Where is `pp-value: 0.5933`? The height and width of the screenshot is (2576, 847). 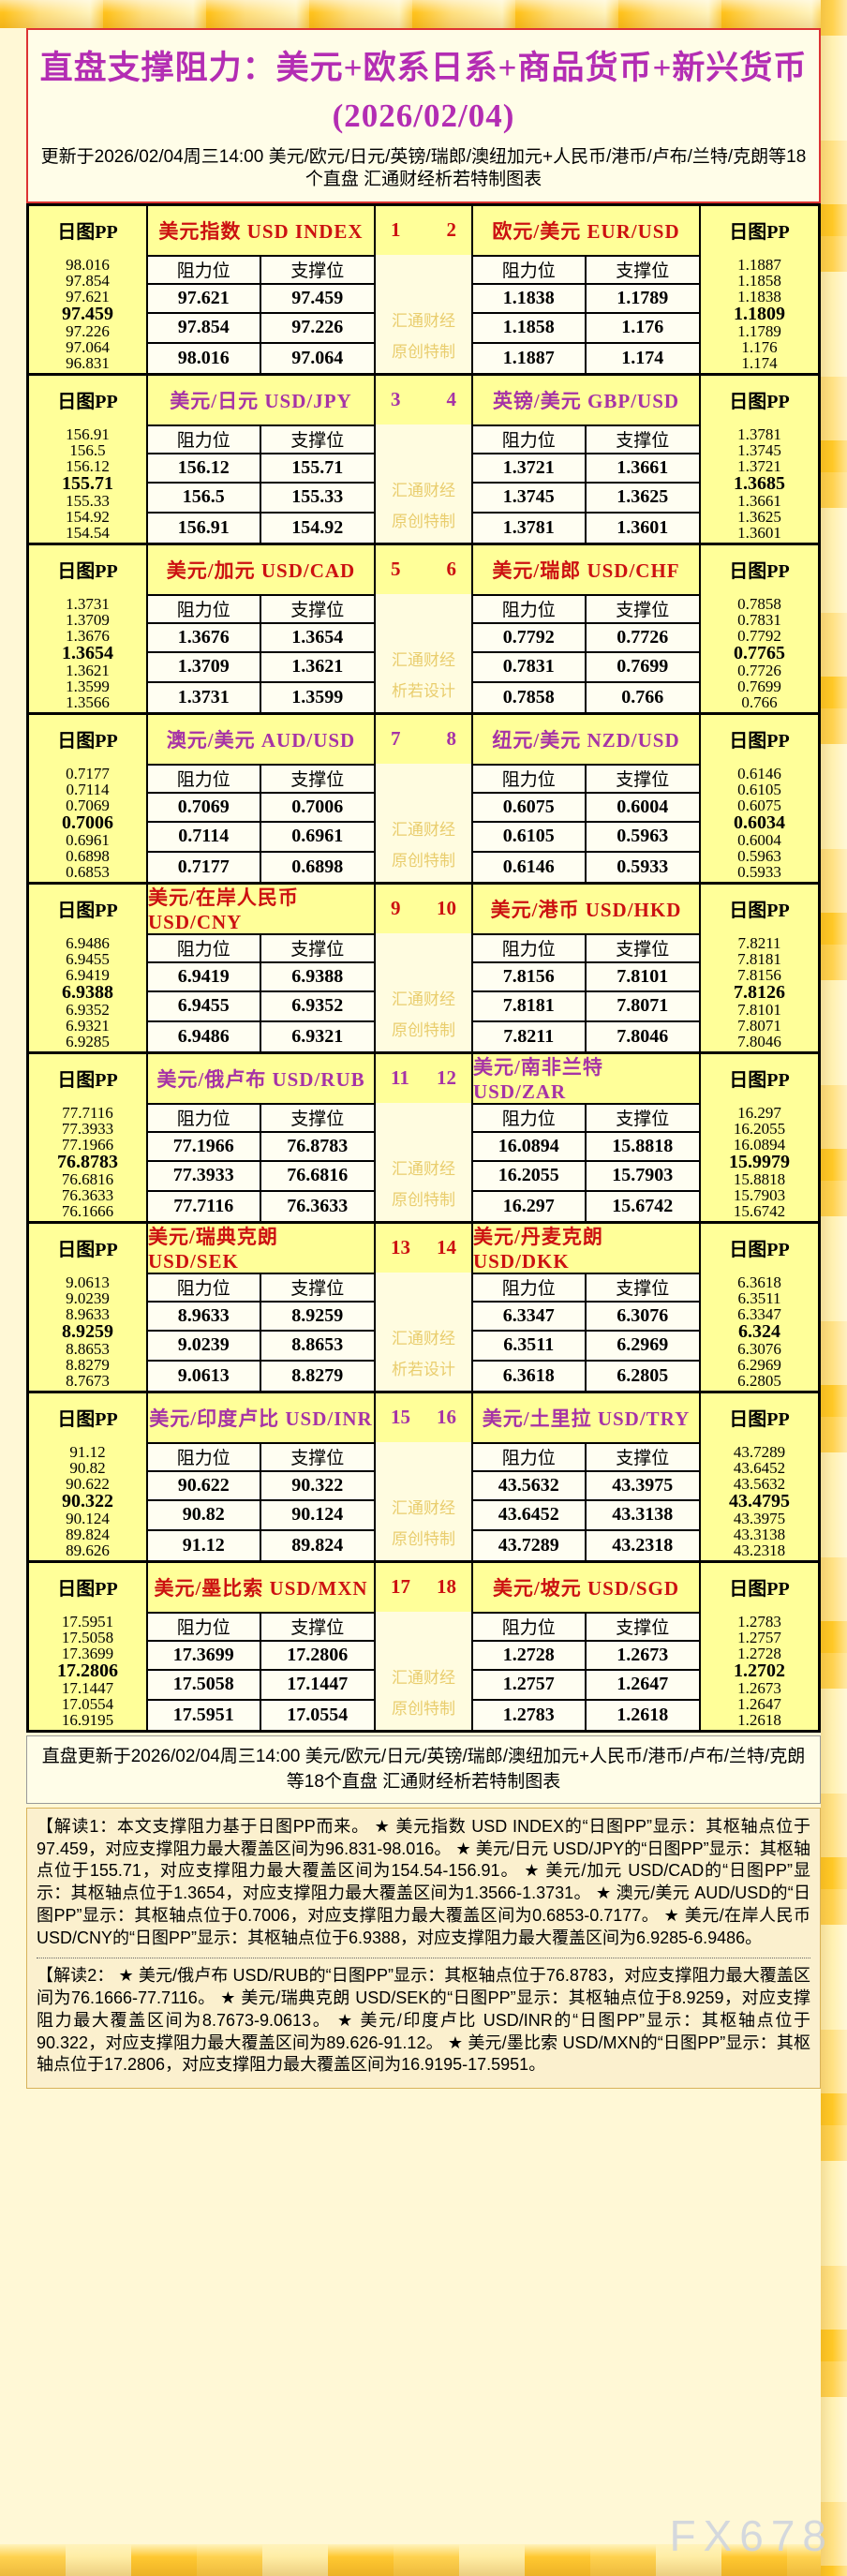 pp-value: 0.5933 is located at coordinates (759, 871).